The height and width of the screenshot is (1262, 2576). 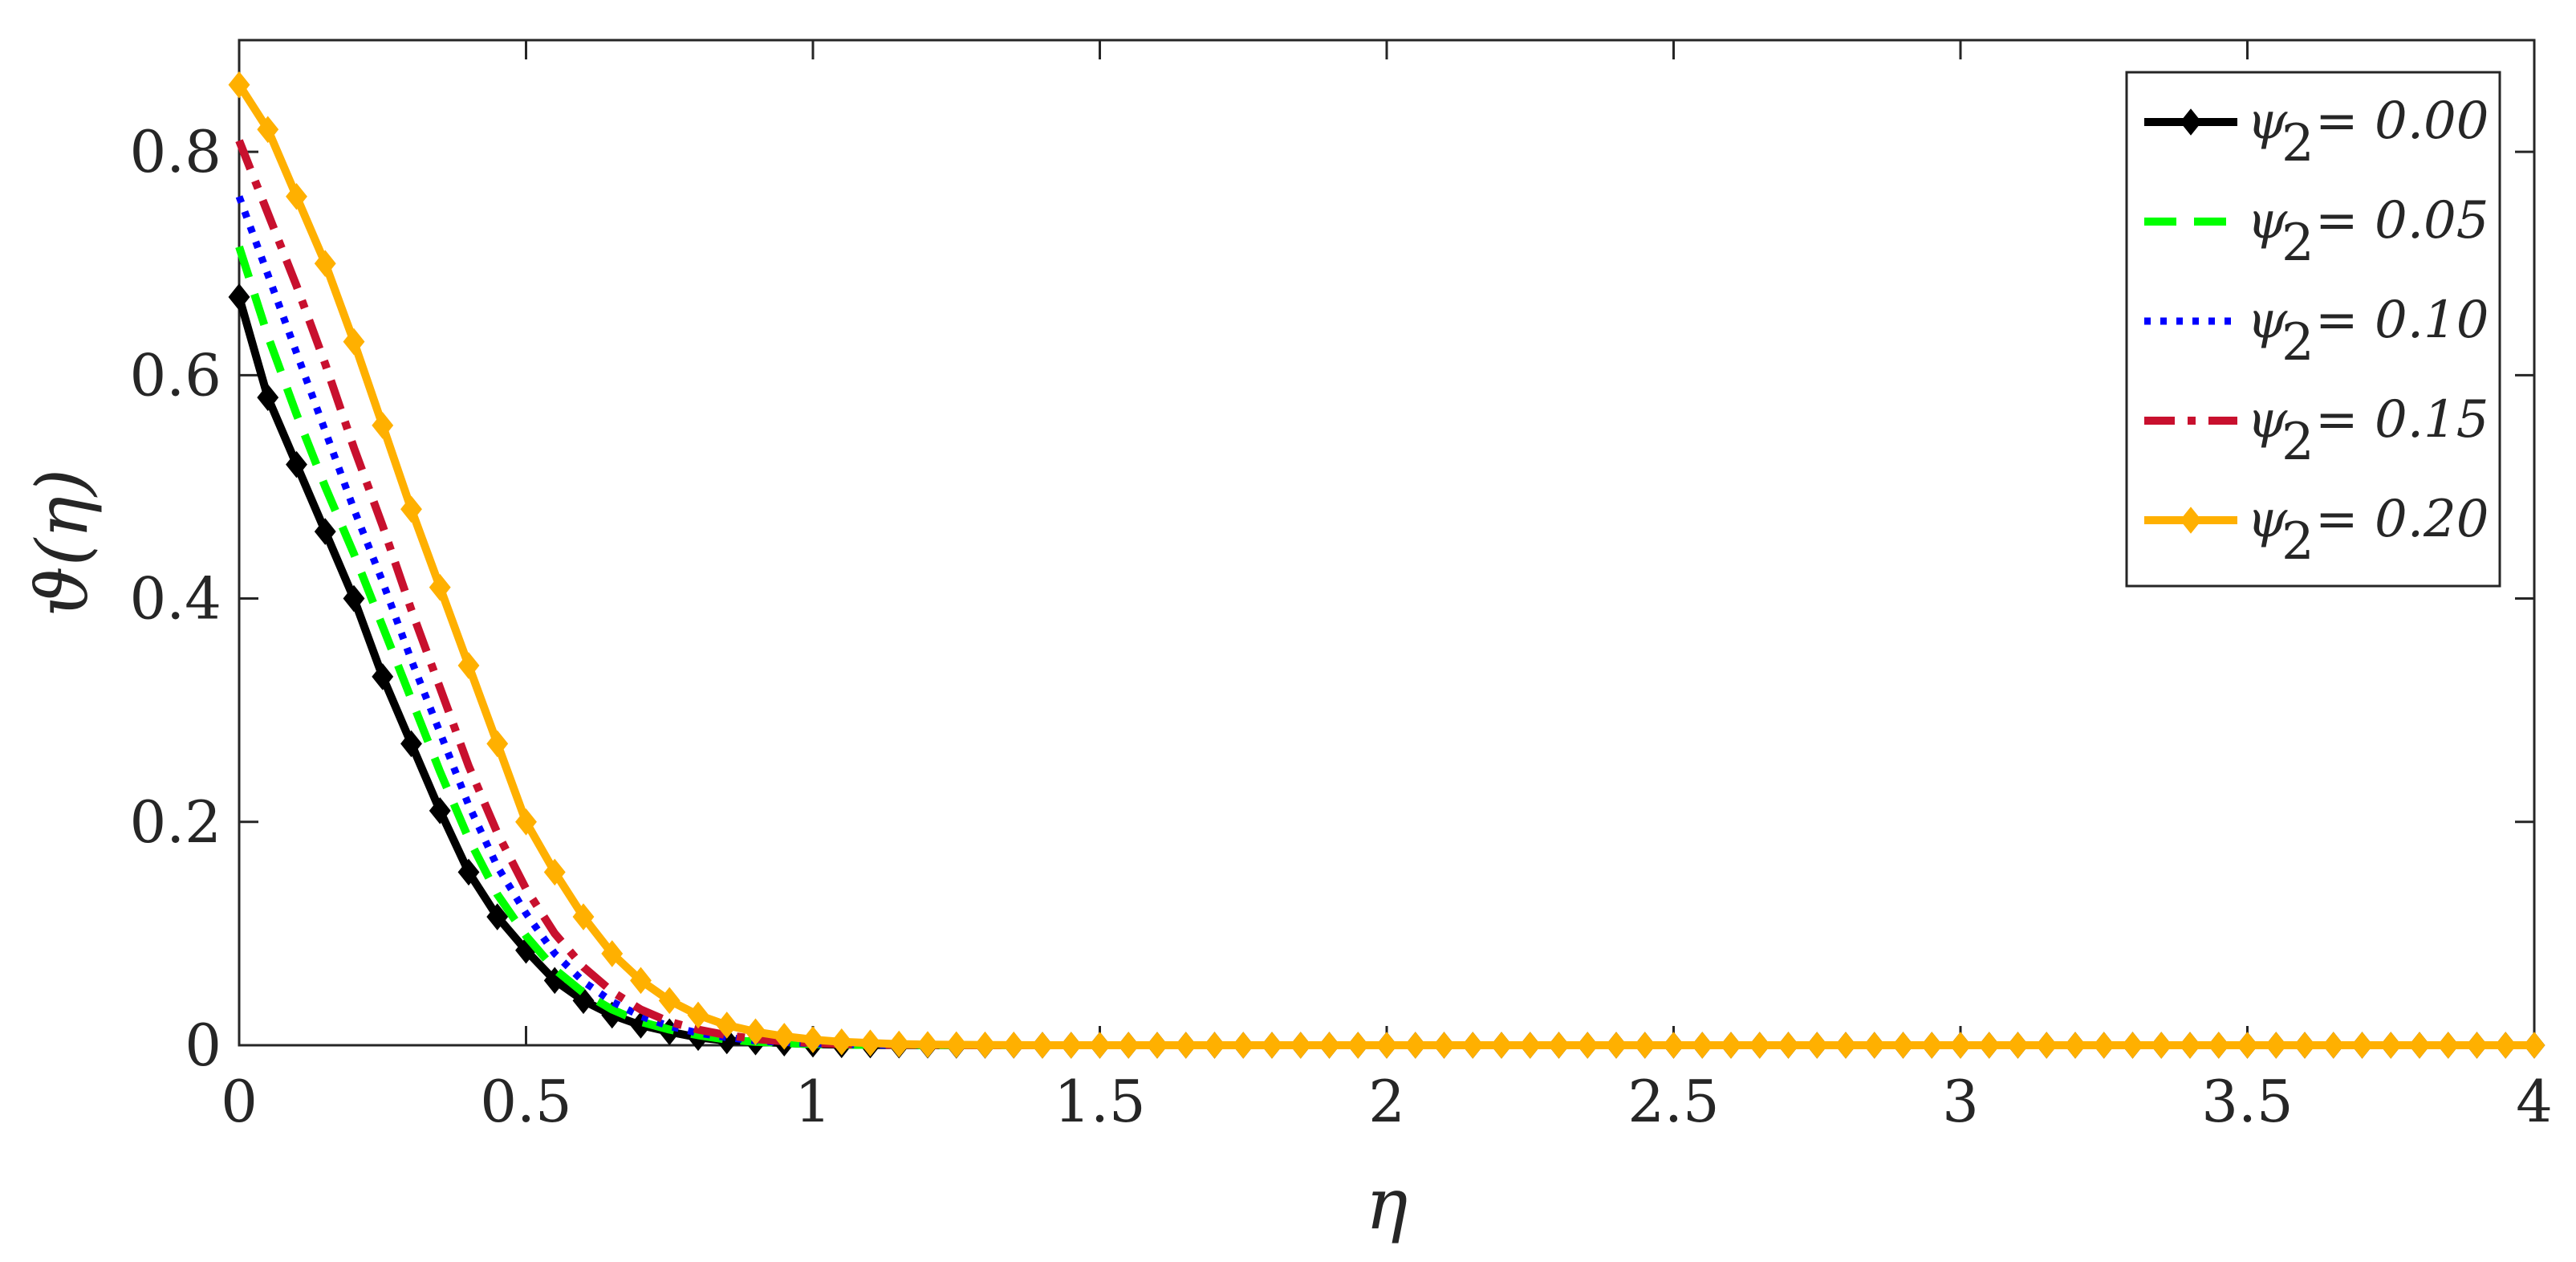 What do you see at coordinates (175, 599) in the screenshot?
I see `y-tick-label: 0.4` at bounding box center [175, 599].